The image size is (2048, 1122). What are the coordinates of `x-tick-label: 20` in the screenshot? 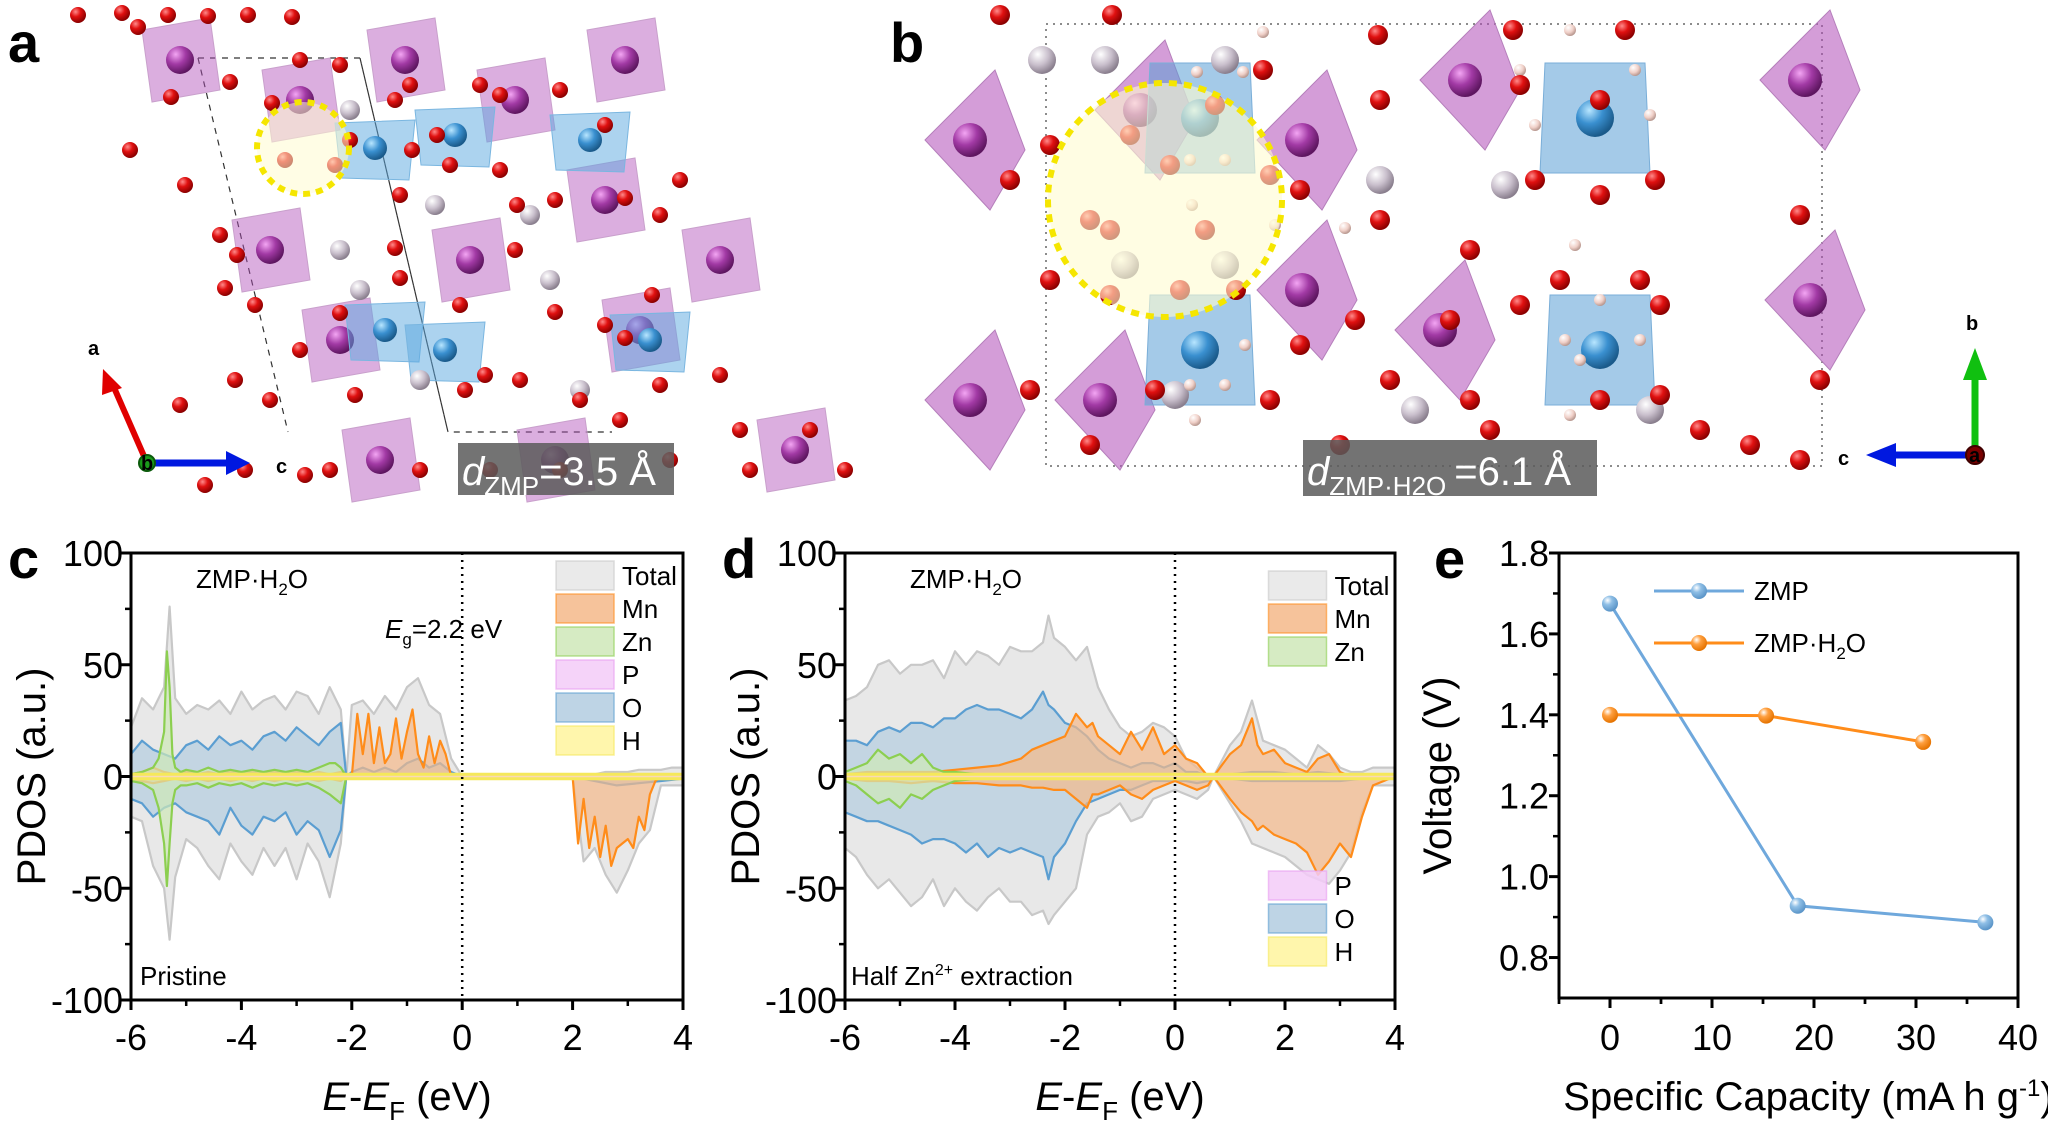 It's located at (1814, 1037).